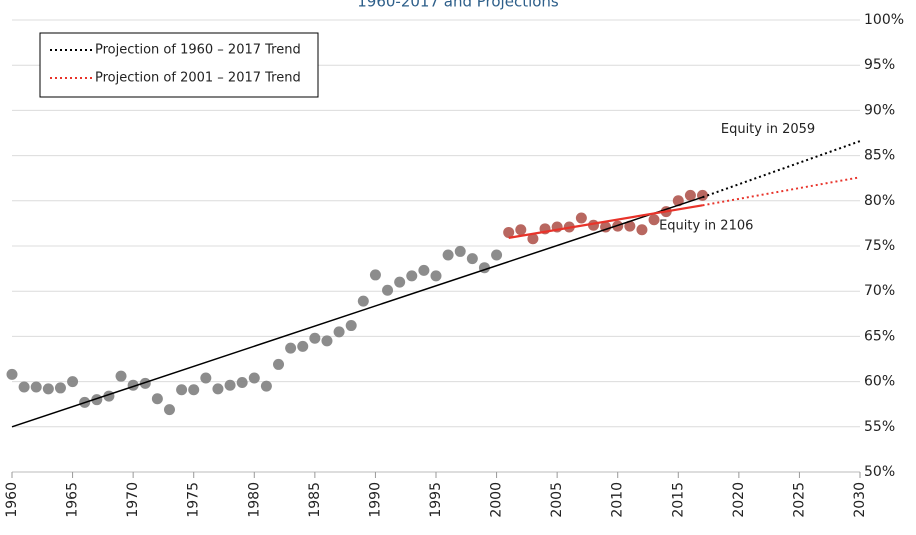  Describe the element at coordinates (879, 382) in the screenshot. I see `y-tick-label: 60%` at that location.